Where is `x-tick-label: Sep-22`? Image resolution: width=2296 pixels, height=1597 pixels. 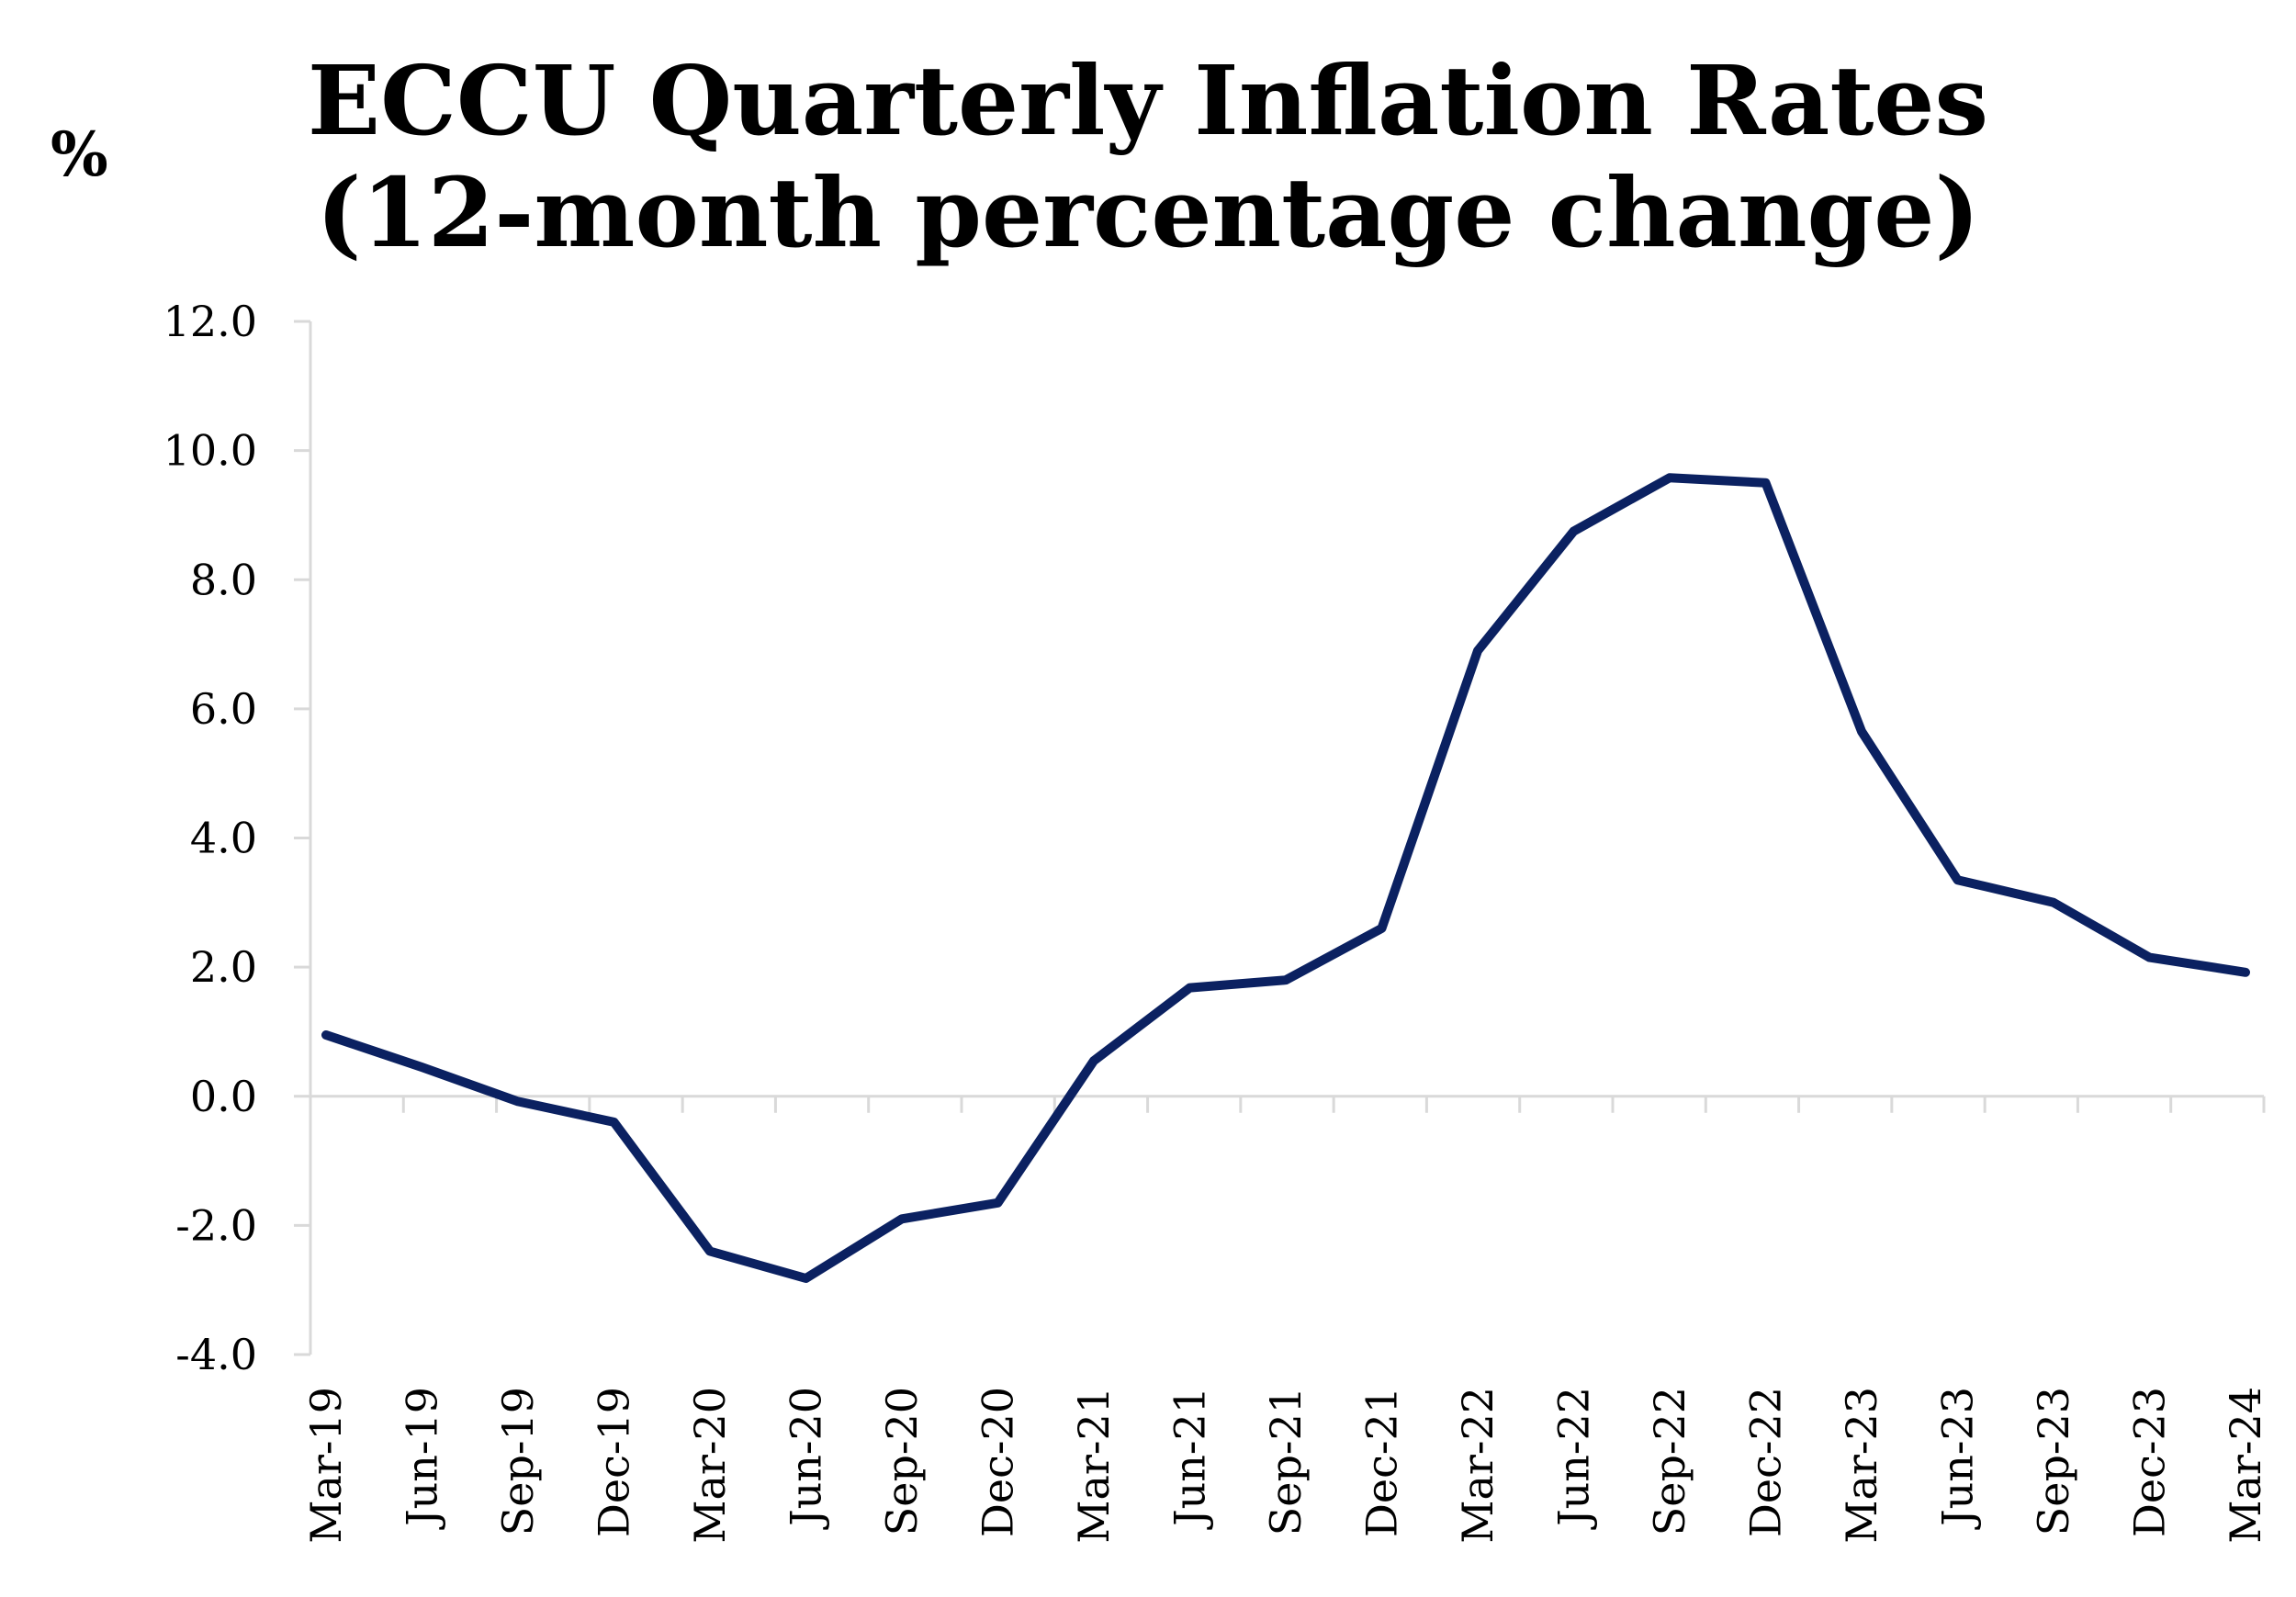 x-tick-label: Sep-22 is located at coordinates (1670, 1461).